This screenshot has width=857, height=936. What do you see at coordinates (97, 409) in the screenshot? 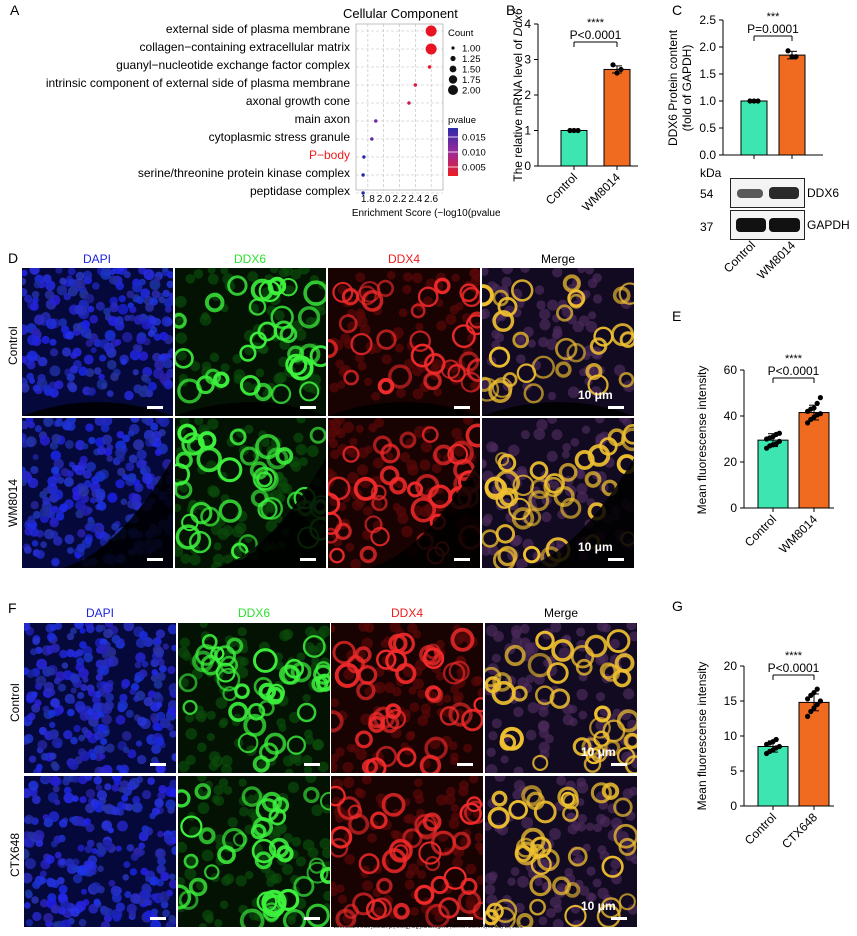
I see `tissue-edge-shadow` at bounding box center [97, 409].